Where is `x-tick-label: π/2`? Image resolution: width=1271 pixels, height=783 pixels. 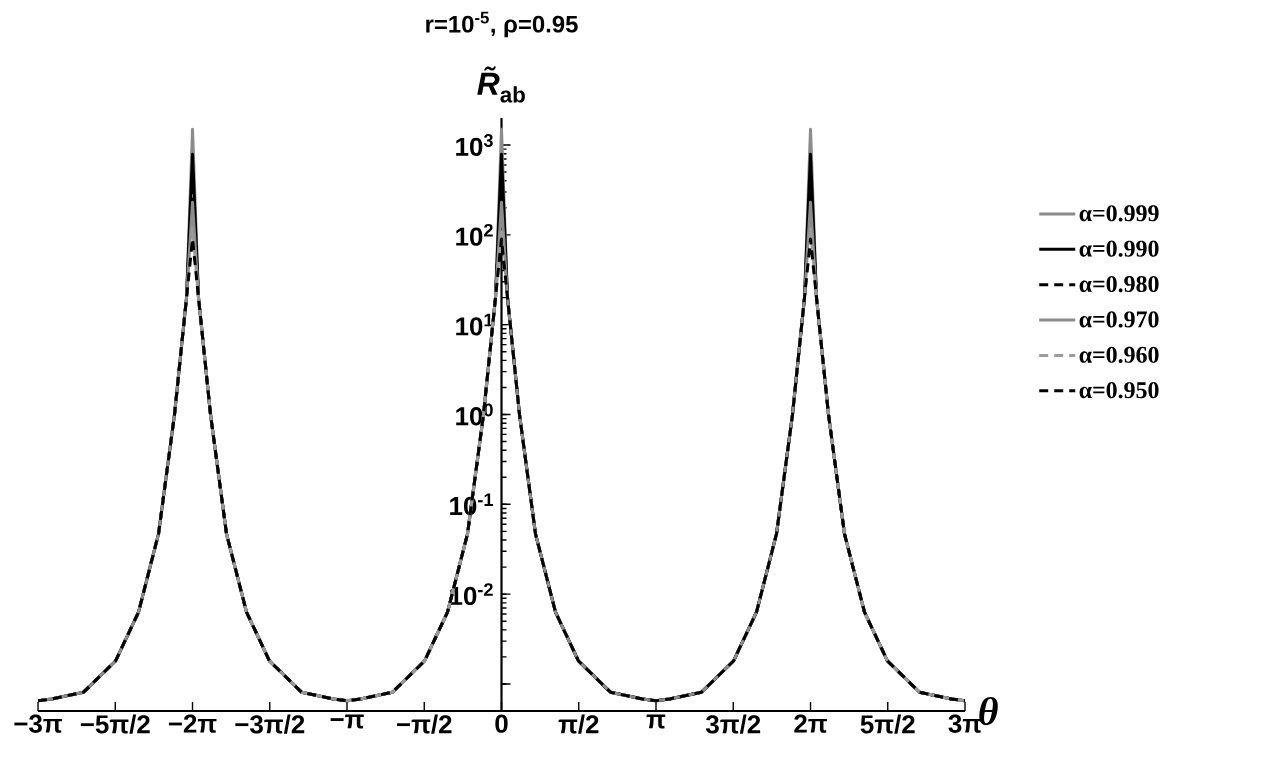
x-tick-label: π/2 is located at coordinates (578, 724).